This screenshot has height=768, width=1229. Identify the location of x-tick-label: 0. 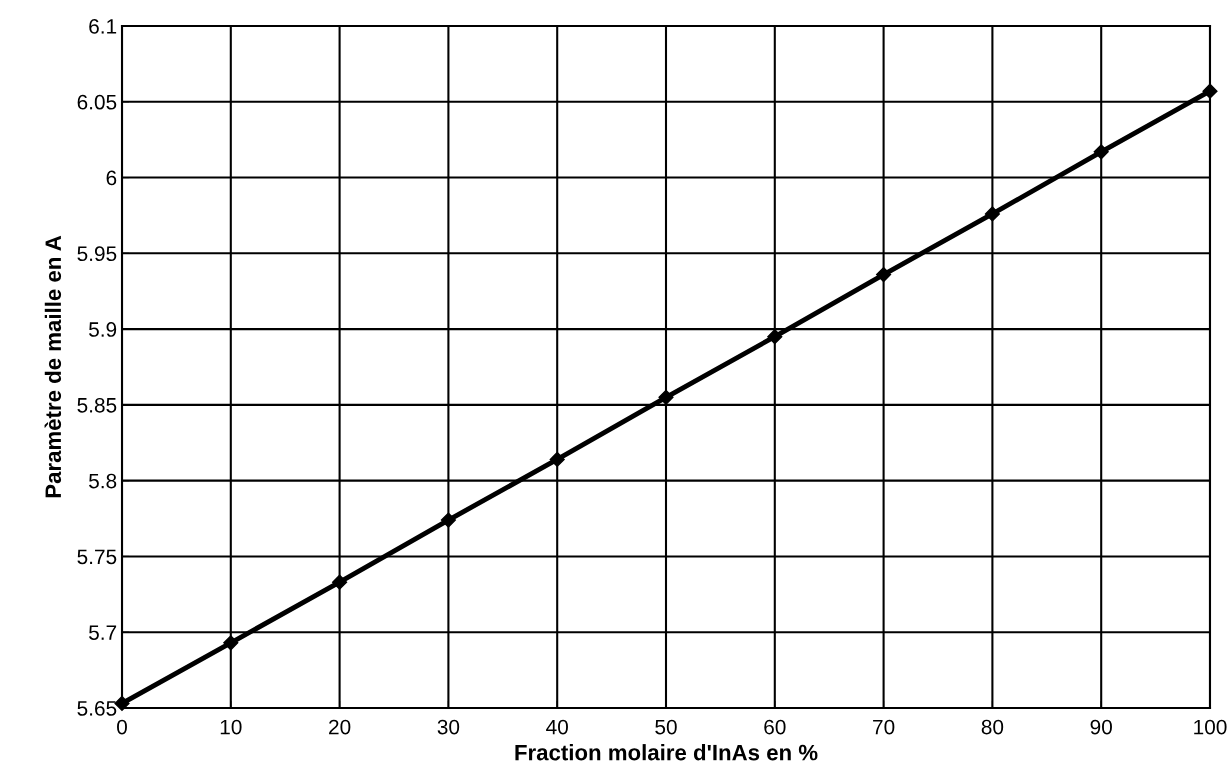
(122, 727).